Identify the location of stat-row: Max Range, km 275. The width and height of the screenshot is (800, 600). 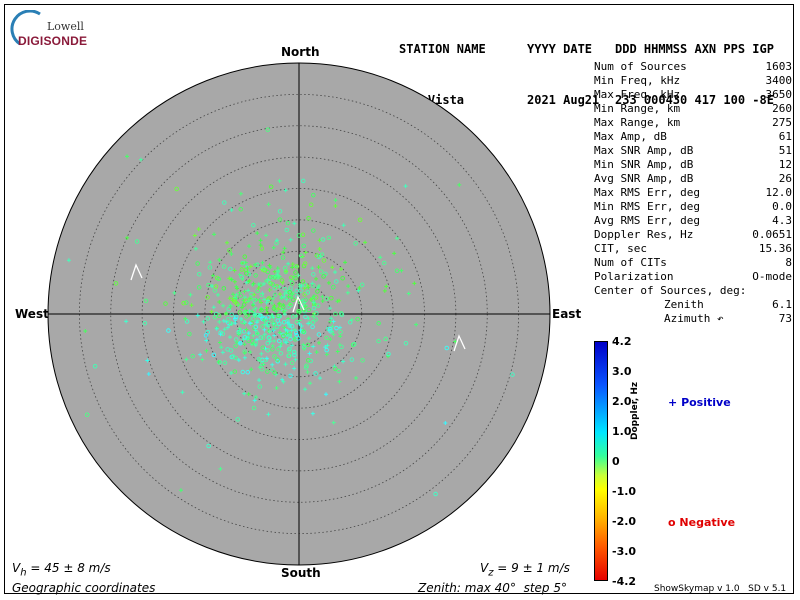
(693, 123).